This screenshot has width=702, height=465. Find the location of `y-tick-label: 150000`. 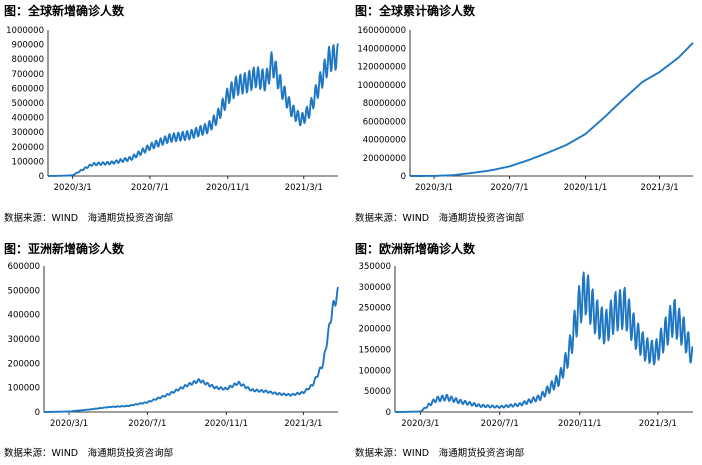

y-tick-label: 150000 is located at coordinates (375, 350).